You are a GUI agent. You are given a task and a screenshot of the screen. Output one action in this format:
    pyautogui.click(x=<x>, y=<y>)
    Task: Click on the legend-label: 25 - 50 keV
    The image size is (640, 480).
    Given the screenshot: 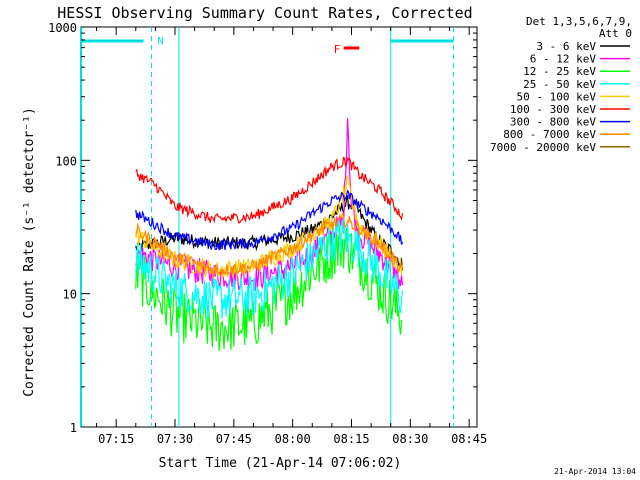 What is the action you would take?
    pyautogui.click(x=559, y=84)
    